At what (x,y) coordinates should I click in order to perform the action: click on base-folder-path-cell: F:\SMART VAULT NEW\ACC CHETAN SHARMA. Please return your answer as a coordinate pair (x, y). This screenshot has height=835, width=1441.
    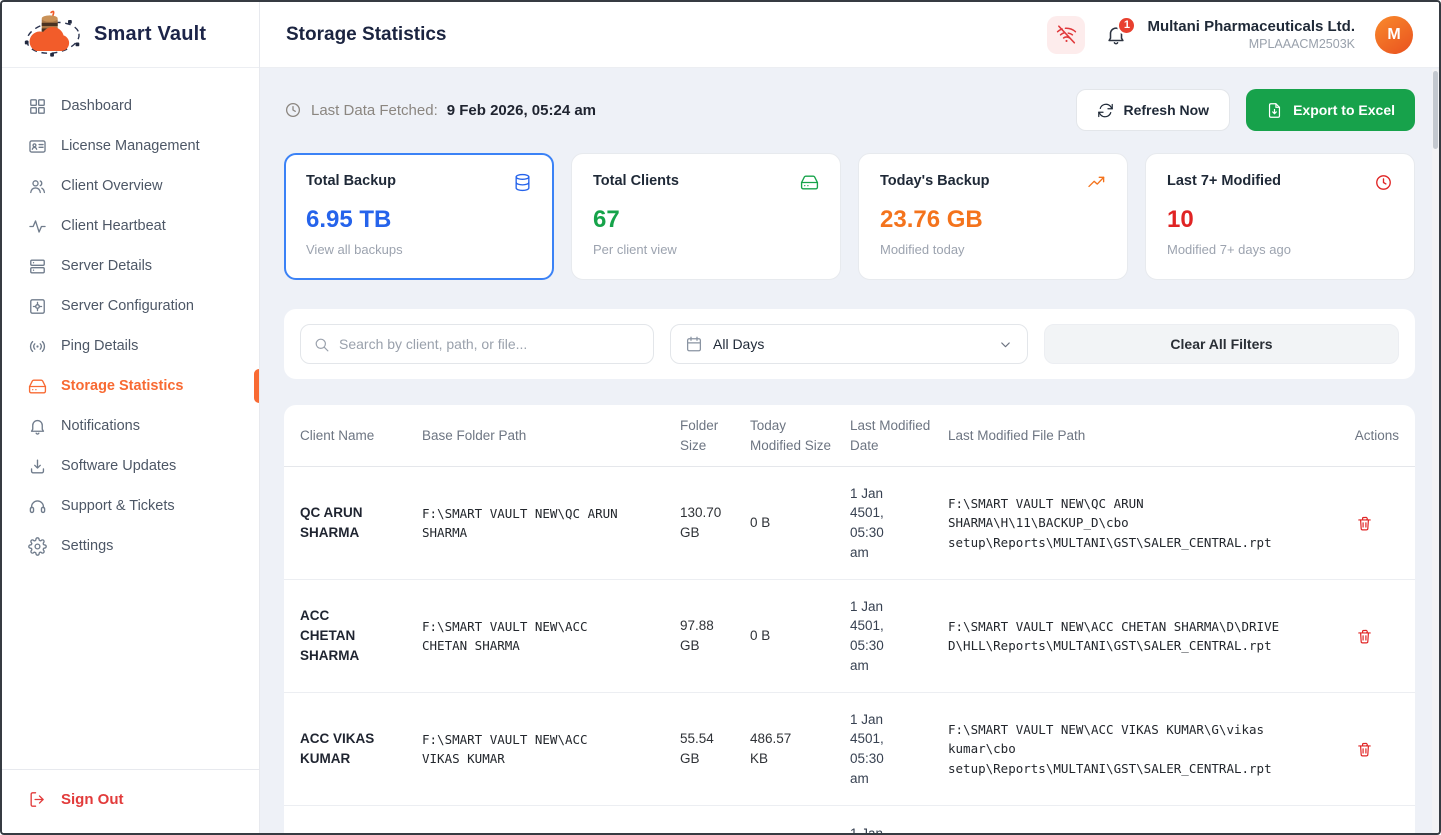
    Looking at the image, I should click on (505, 635).